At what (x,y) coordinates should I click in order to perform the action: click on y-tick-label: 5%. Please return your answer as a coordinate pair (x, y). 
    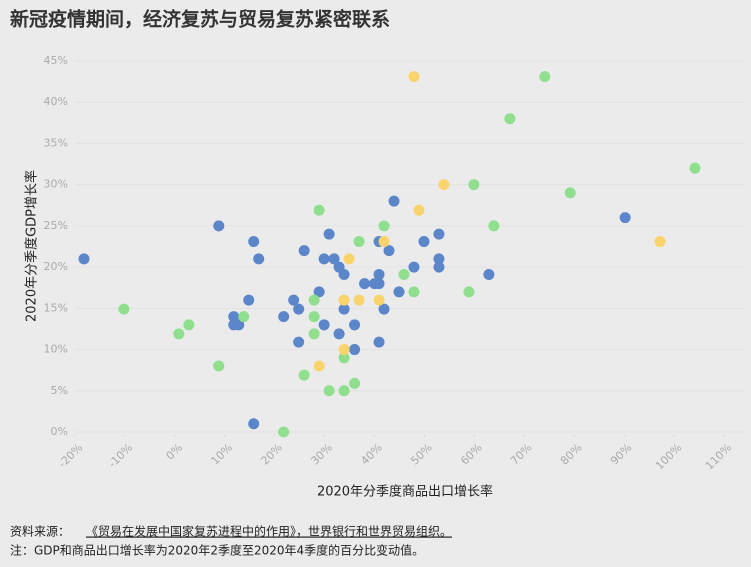
    Looking at the image, I should click on (59, 390).